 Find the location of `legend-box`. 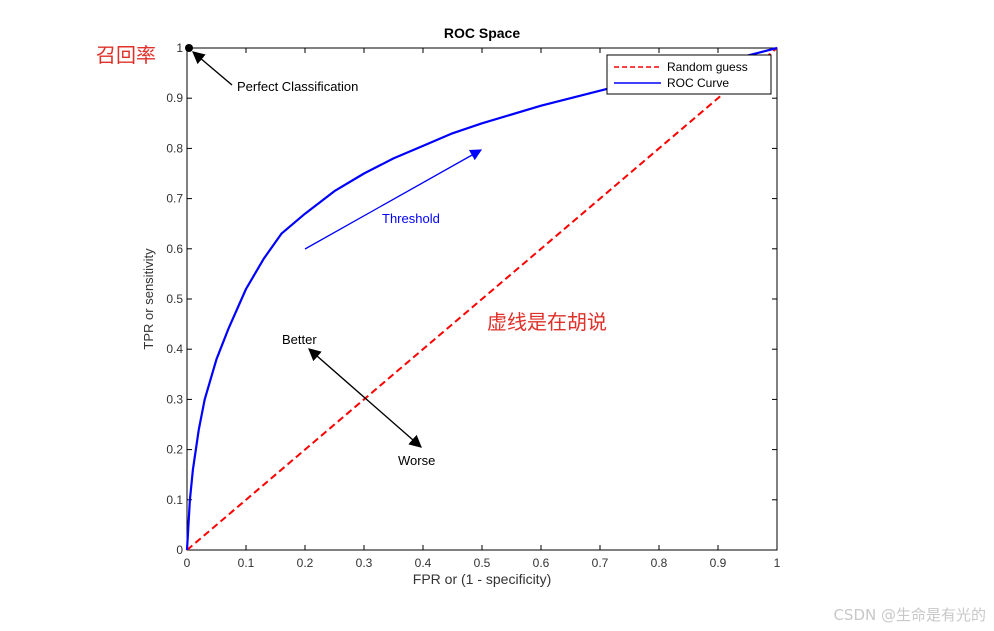

legend-box is located at coordinates (689, 74).